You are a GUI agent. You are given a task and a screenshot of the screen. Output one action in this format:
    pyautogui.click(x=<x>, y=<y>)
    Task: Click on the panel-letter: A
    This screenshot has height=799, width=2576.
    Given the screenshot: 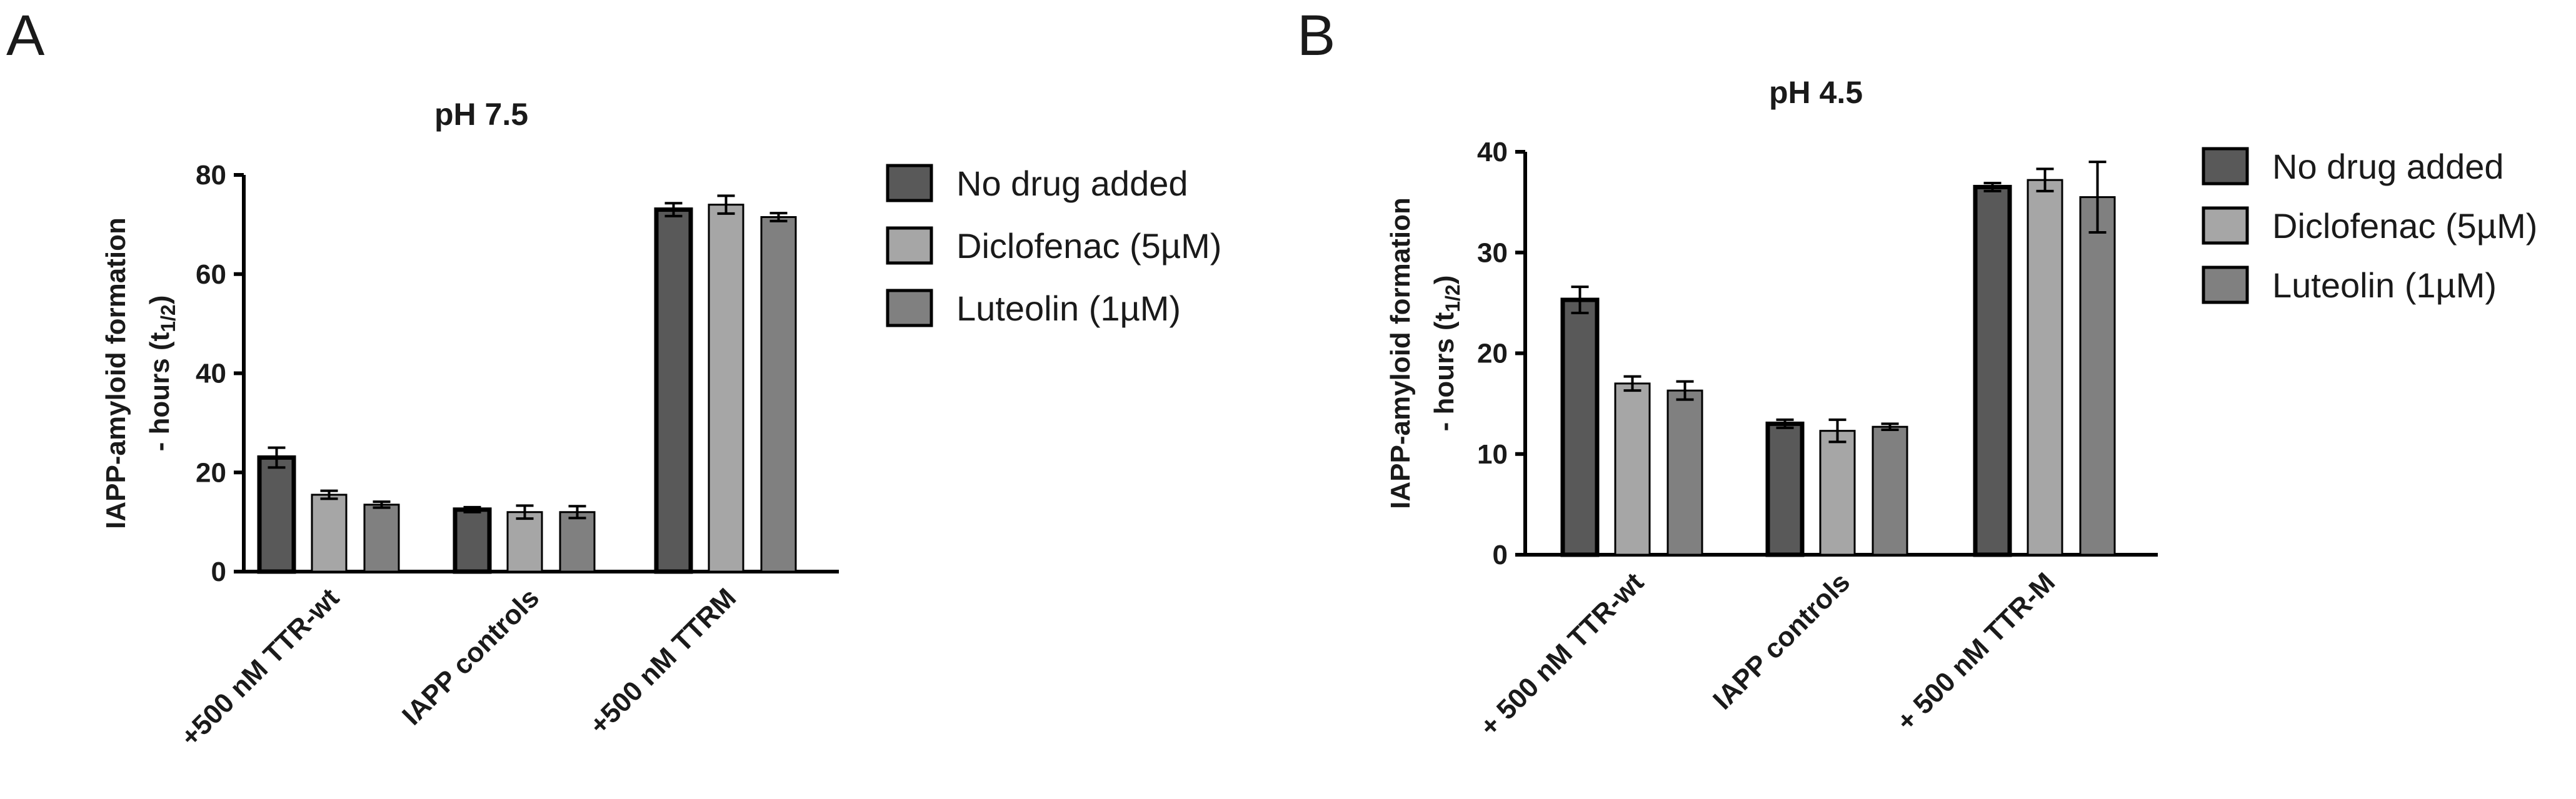 What is the action you would take?
    pyautogui.click(x=25, y=35)
    